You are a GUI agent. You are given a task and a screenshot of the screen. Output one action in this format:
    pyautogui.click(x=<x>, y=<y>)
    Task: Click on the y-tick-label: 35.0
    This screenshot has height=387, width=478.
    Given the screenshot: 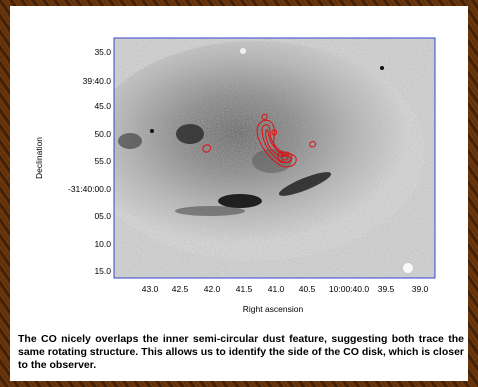 What is the action you would take?
    pyautogui.click(x=102, y=52)
    